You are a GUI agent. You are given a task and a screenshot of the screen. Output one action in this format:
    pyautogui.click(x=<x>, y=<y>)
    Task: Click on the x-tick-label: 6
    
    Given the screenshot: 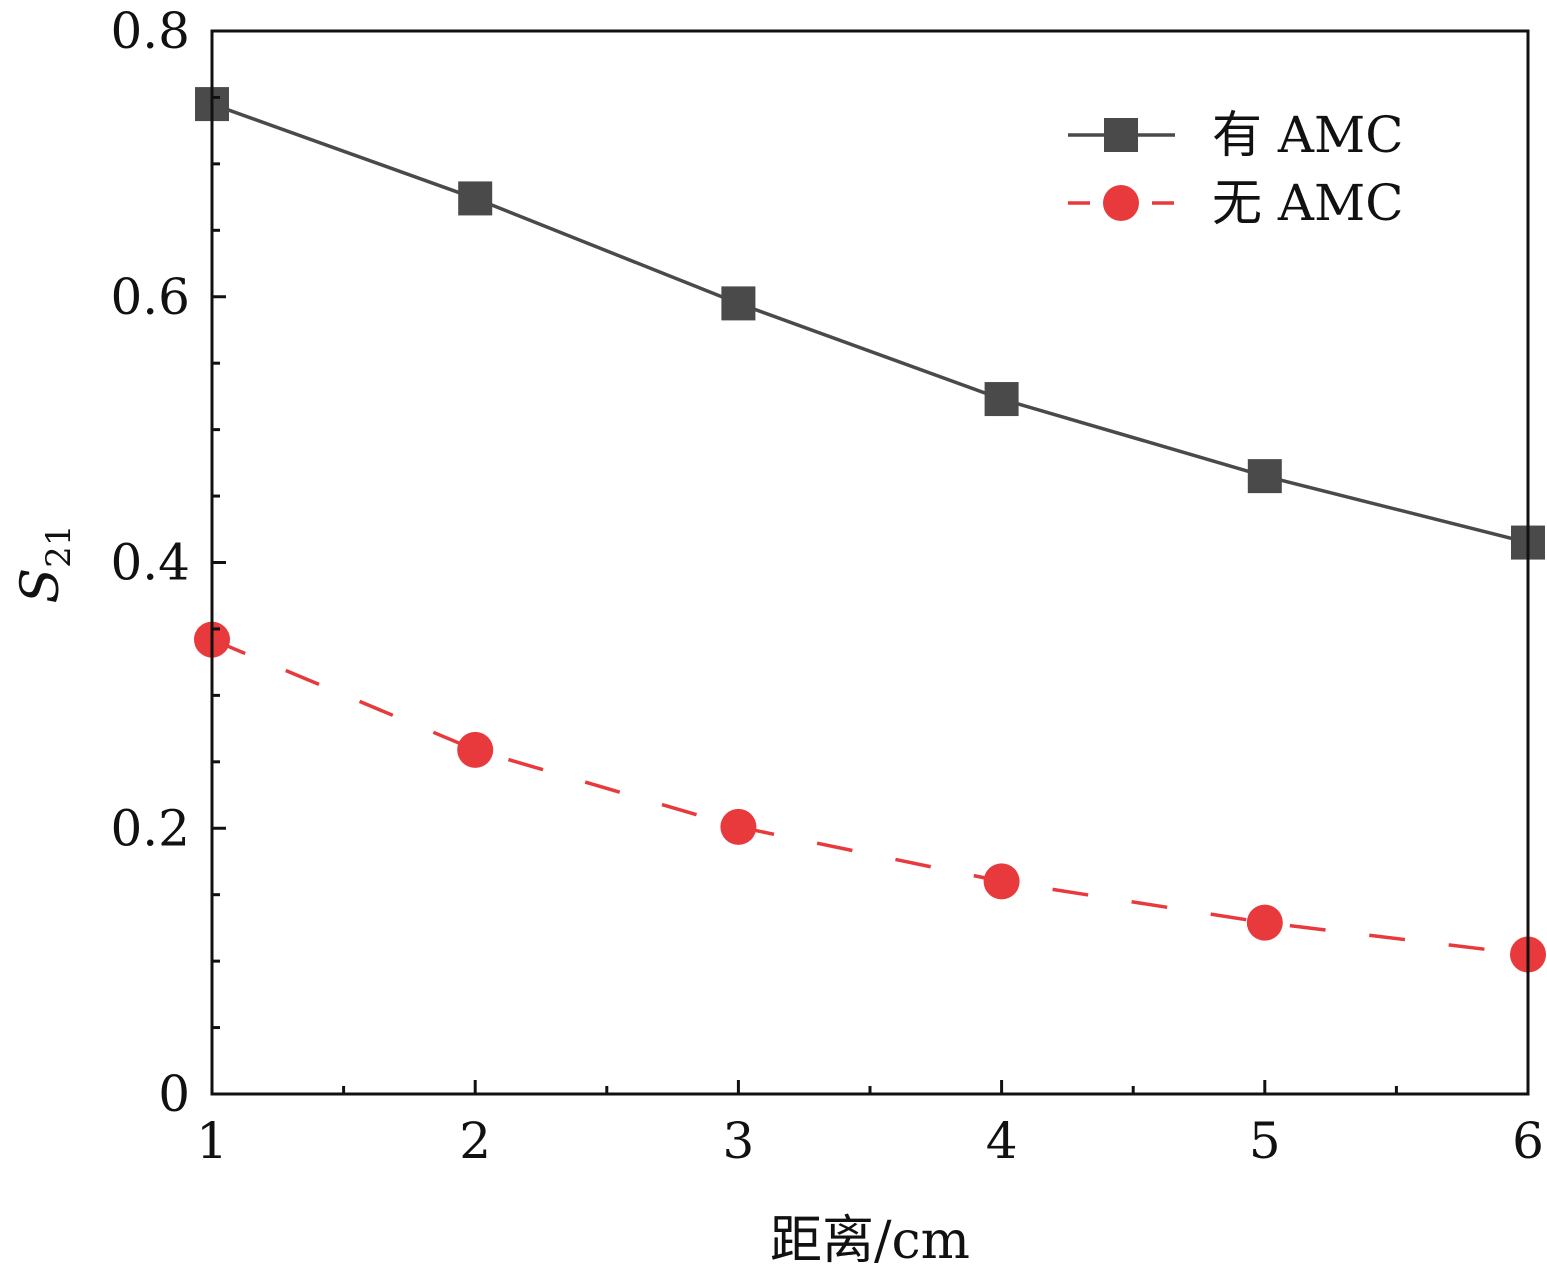 What is the action you would take?
    pyautogui.click(x=1528, y=1141)
    